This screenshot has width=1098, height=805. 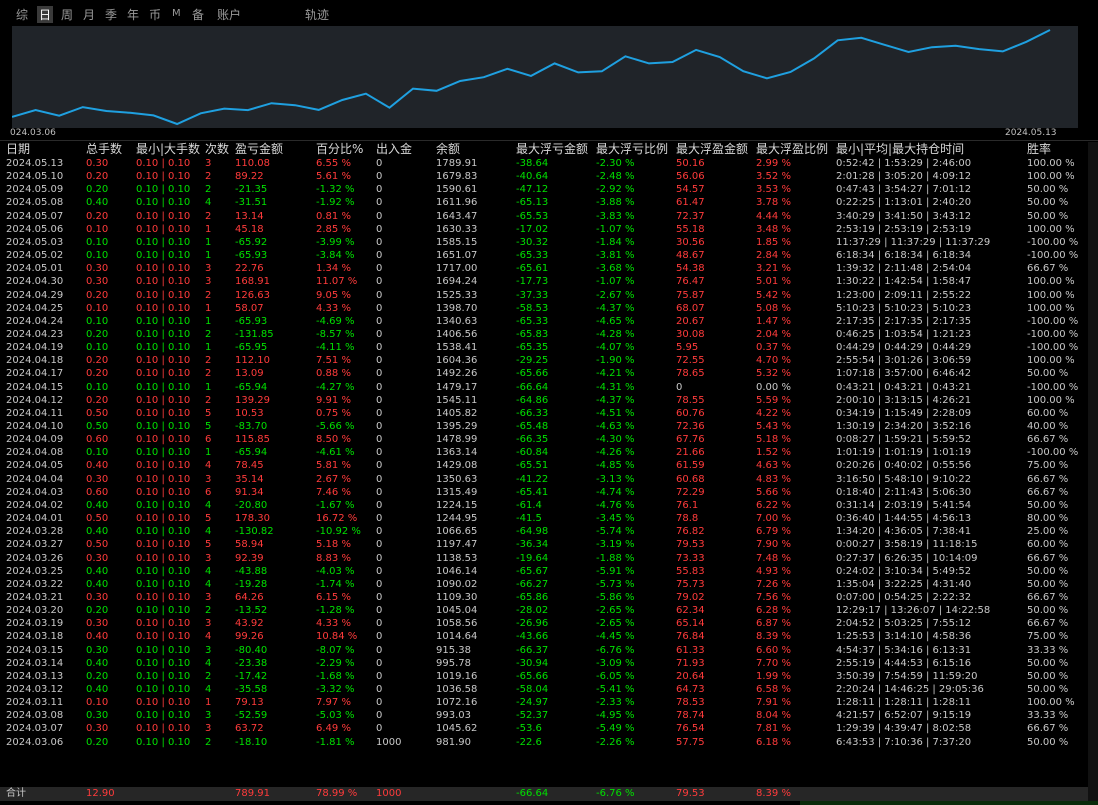 What do you see at coordinates (448, 149) in the screenshot?
I see `column-header: 余额` at bounding box center [448, 149].